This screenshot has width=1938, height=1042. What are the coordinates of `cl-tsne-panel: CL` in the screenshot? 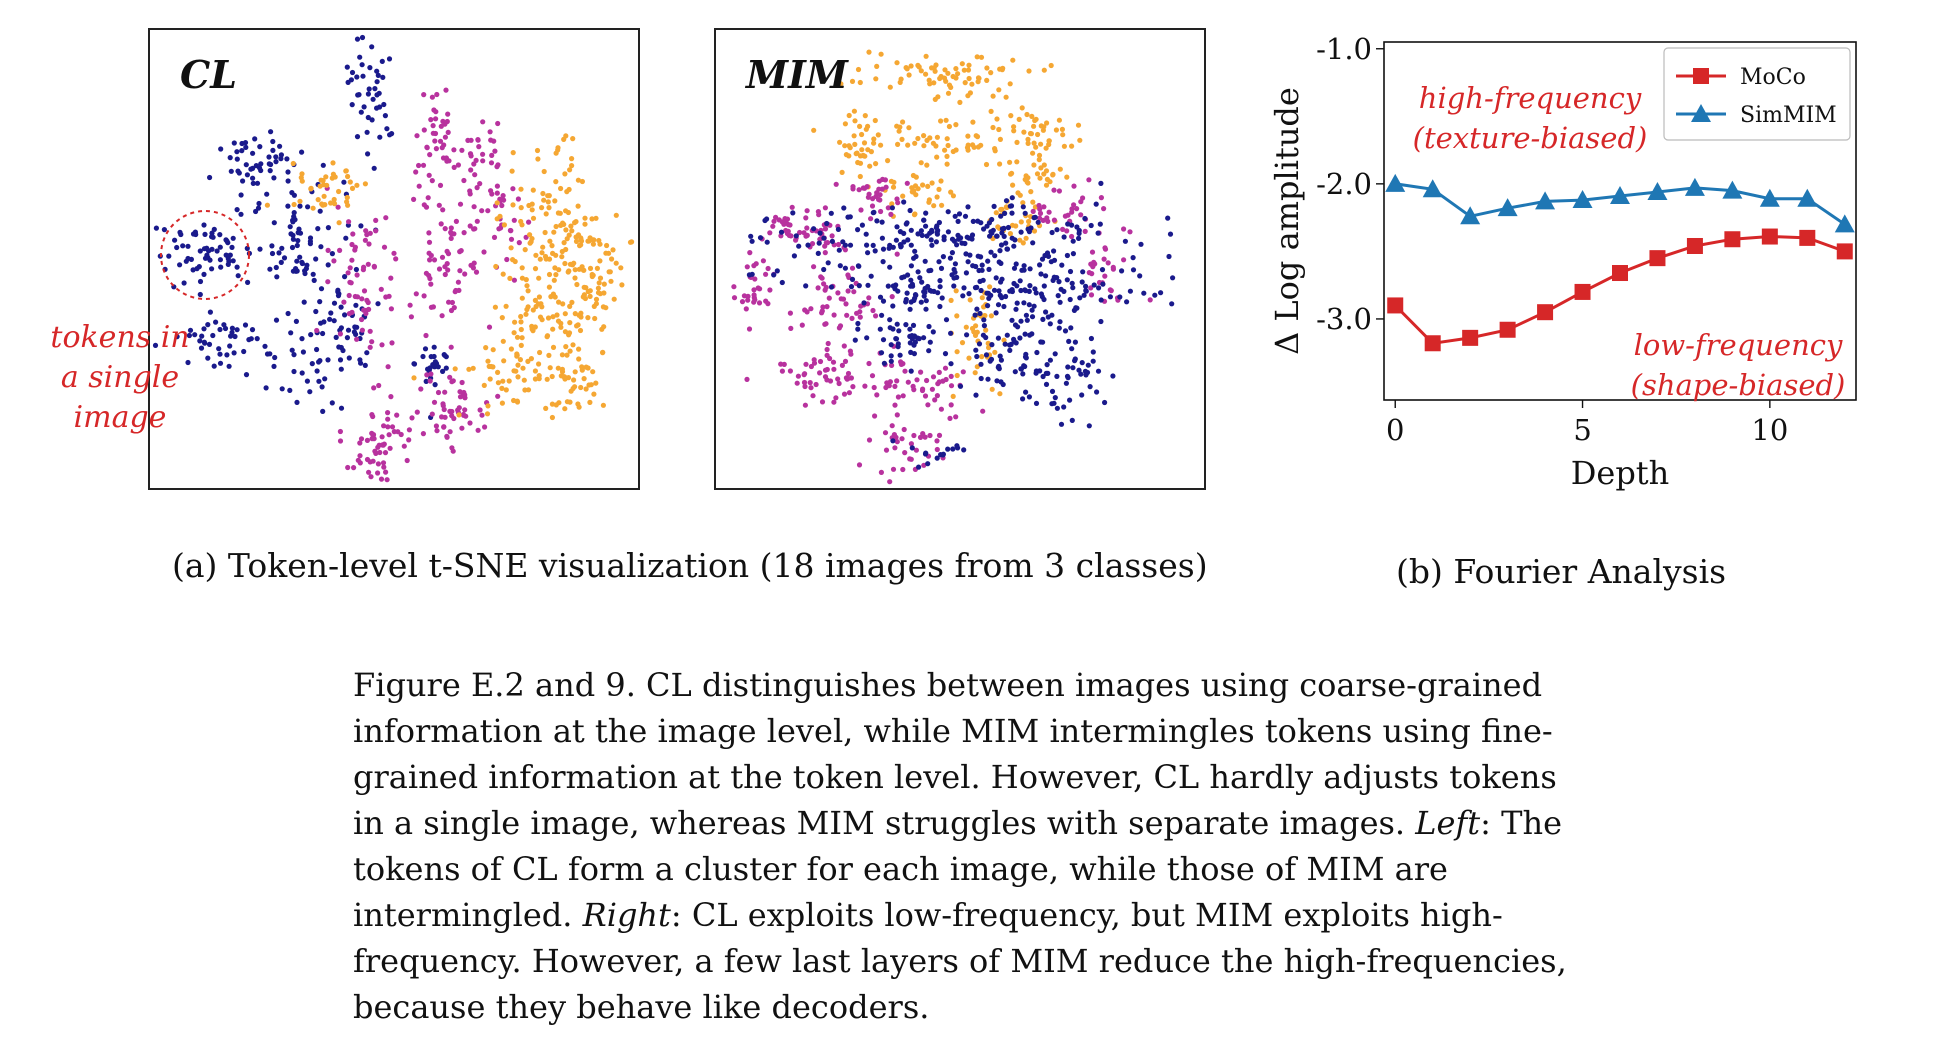 It's located at (394, 259).